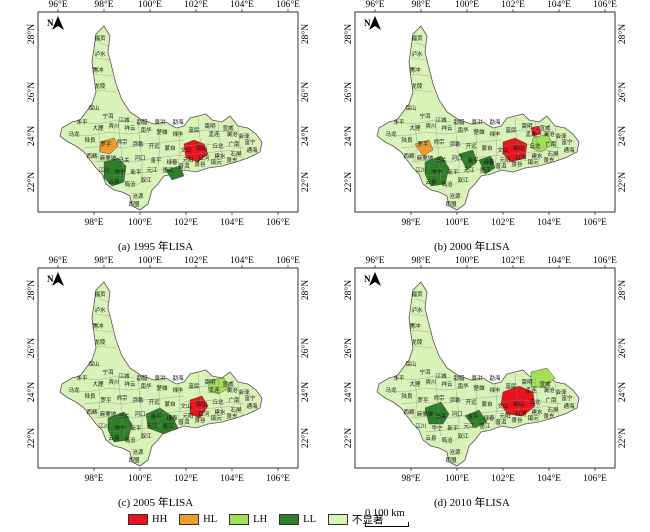  Describe the element at coordinates (305, 392) in the screenshot. I see `lat-tick-label-right: 24°N` at that location.